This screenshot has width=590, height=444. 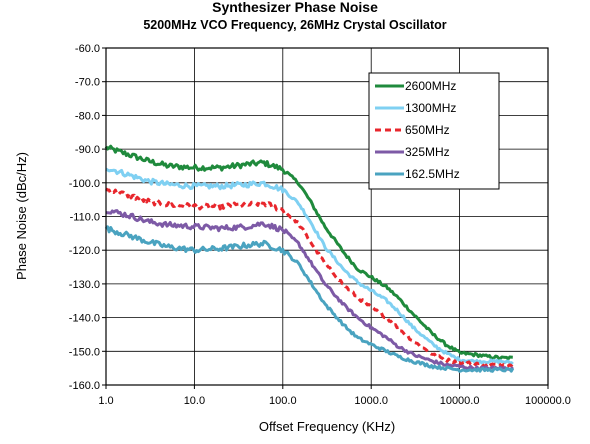 I want to click on legend-label: 325MHz, so click(x=427, y=152).